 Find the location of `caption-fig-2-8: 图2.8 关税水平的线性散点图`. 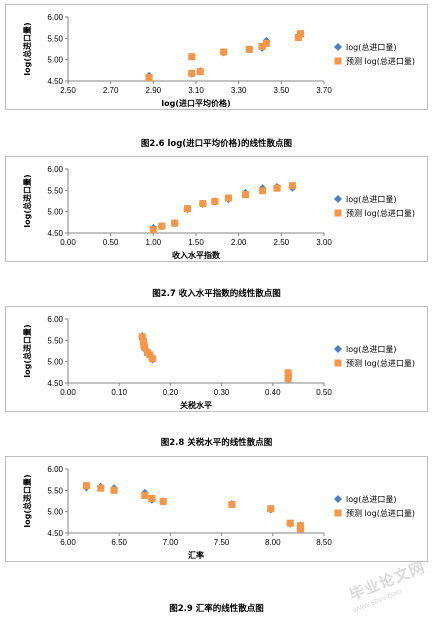

caption-fig-2-8: 图2.8 关税水平的线性散点图 is located at coordinates (216, 443).